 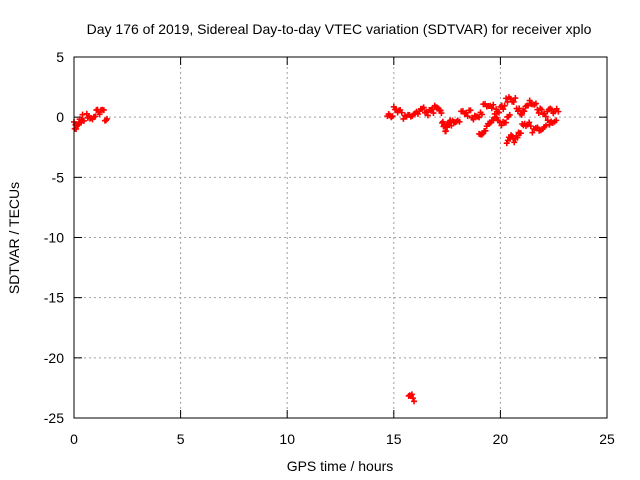 I want to click on x-tick-label: 25, so click(x=607, y=439).